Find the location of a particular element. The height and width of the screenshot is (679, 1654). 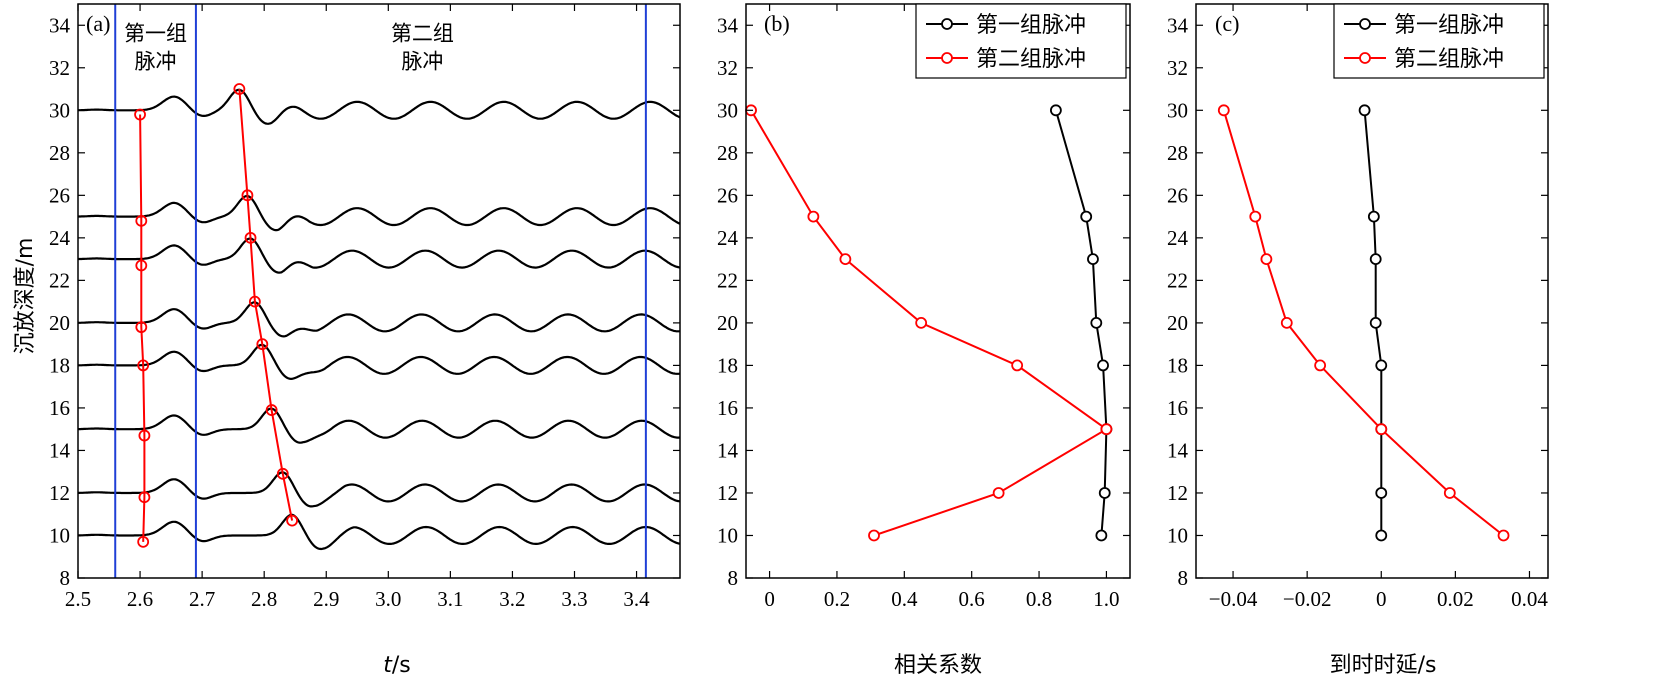

annotation-2-line-2: 脉冲 is located at coordinates (422, 62).